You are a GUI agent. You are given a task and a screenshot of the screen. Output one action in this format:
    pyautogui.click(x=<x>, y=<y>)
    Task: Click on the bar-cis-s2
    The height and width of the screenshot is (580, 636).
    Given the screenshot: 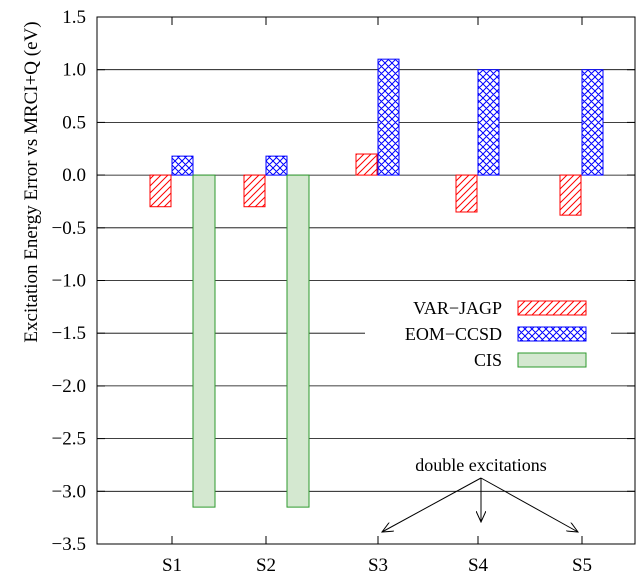 What is the action you would take?
    pyautogui.click(x=298, y=341)
    